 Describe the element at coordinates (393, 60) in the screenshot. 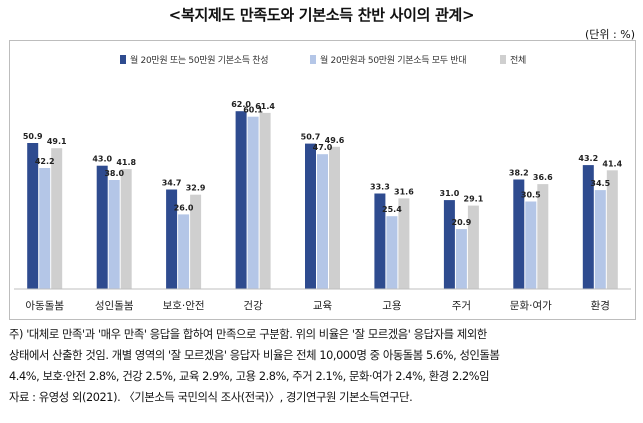

I see `legend-label-2: 월 20만원과 50만원 기본소득 모두 반대` at that location.